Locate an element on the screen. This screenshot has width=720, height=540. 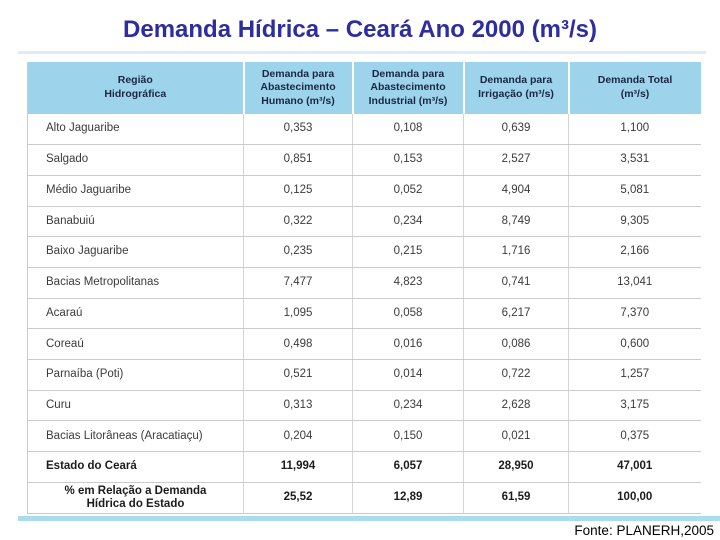
header-cell-irrigation-demand: Demanda para Irrigação (m³/s) is located at coordinates (515, 88).